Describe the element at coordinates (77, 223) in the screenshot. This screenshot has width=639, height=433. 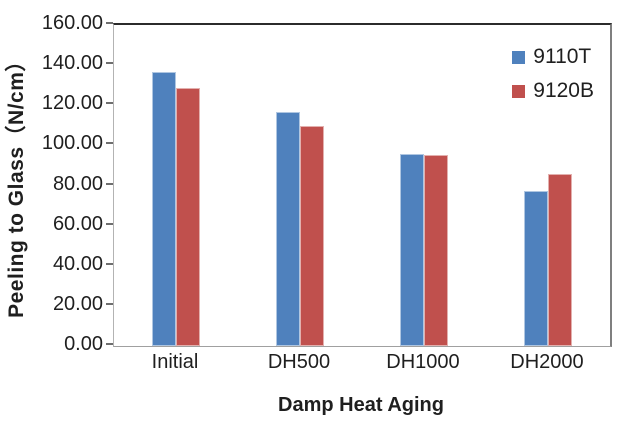
I see `y-tick-label: 60.00` at that location.